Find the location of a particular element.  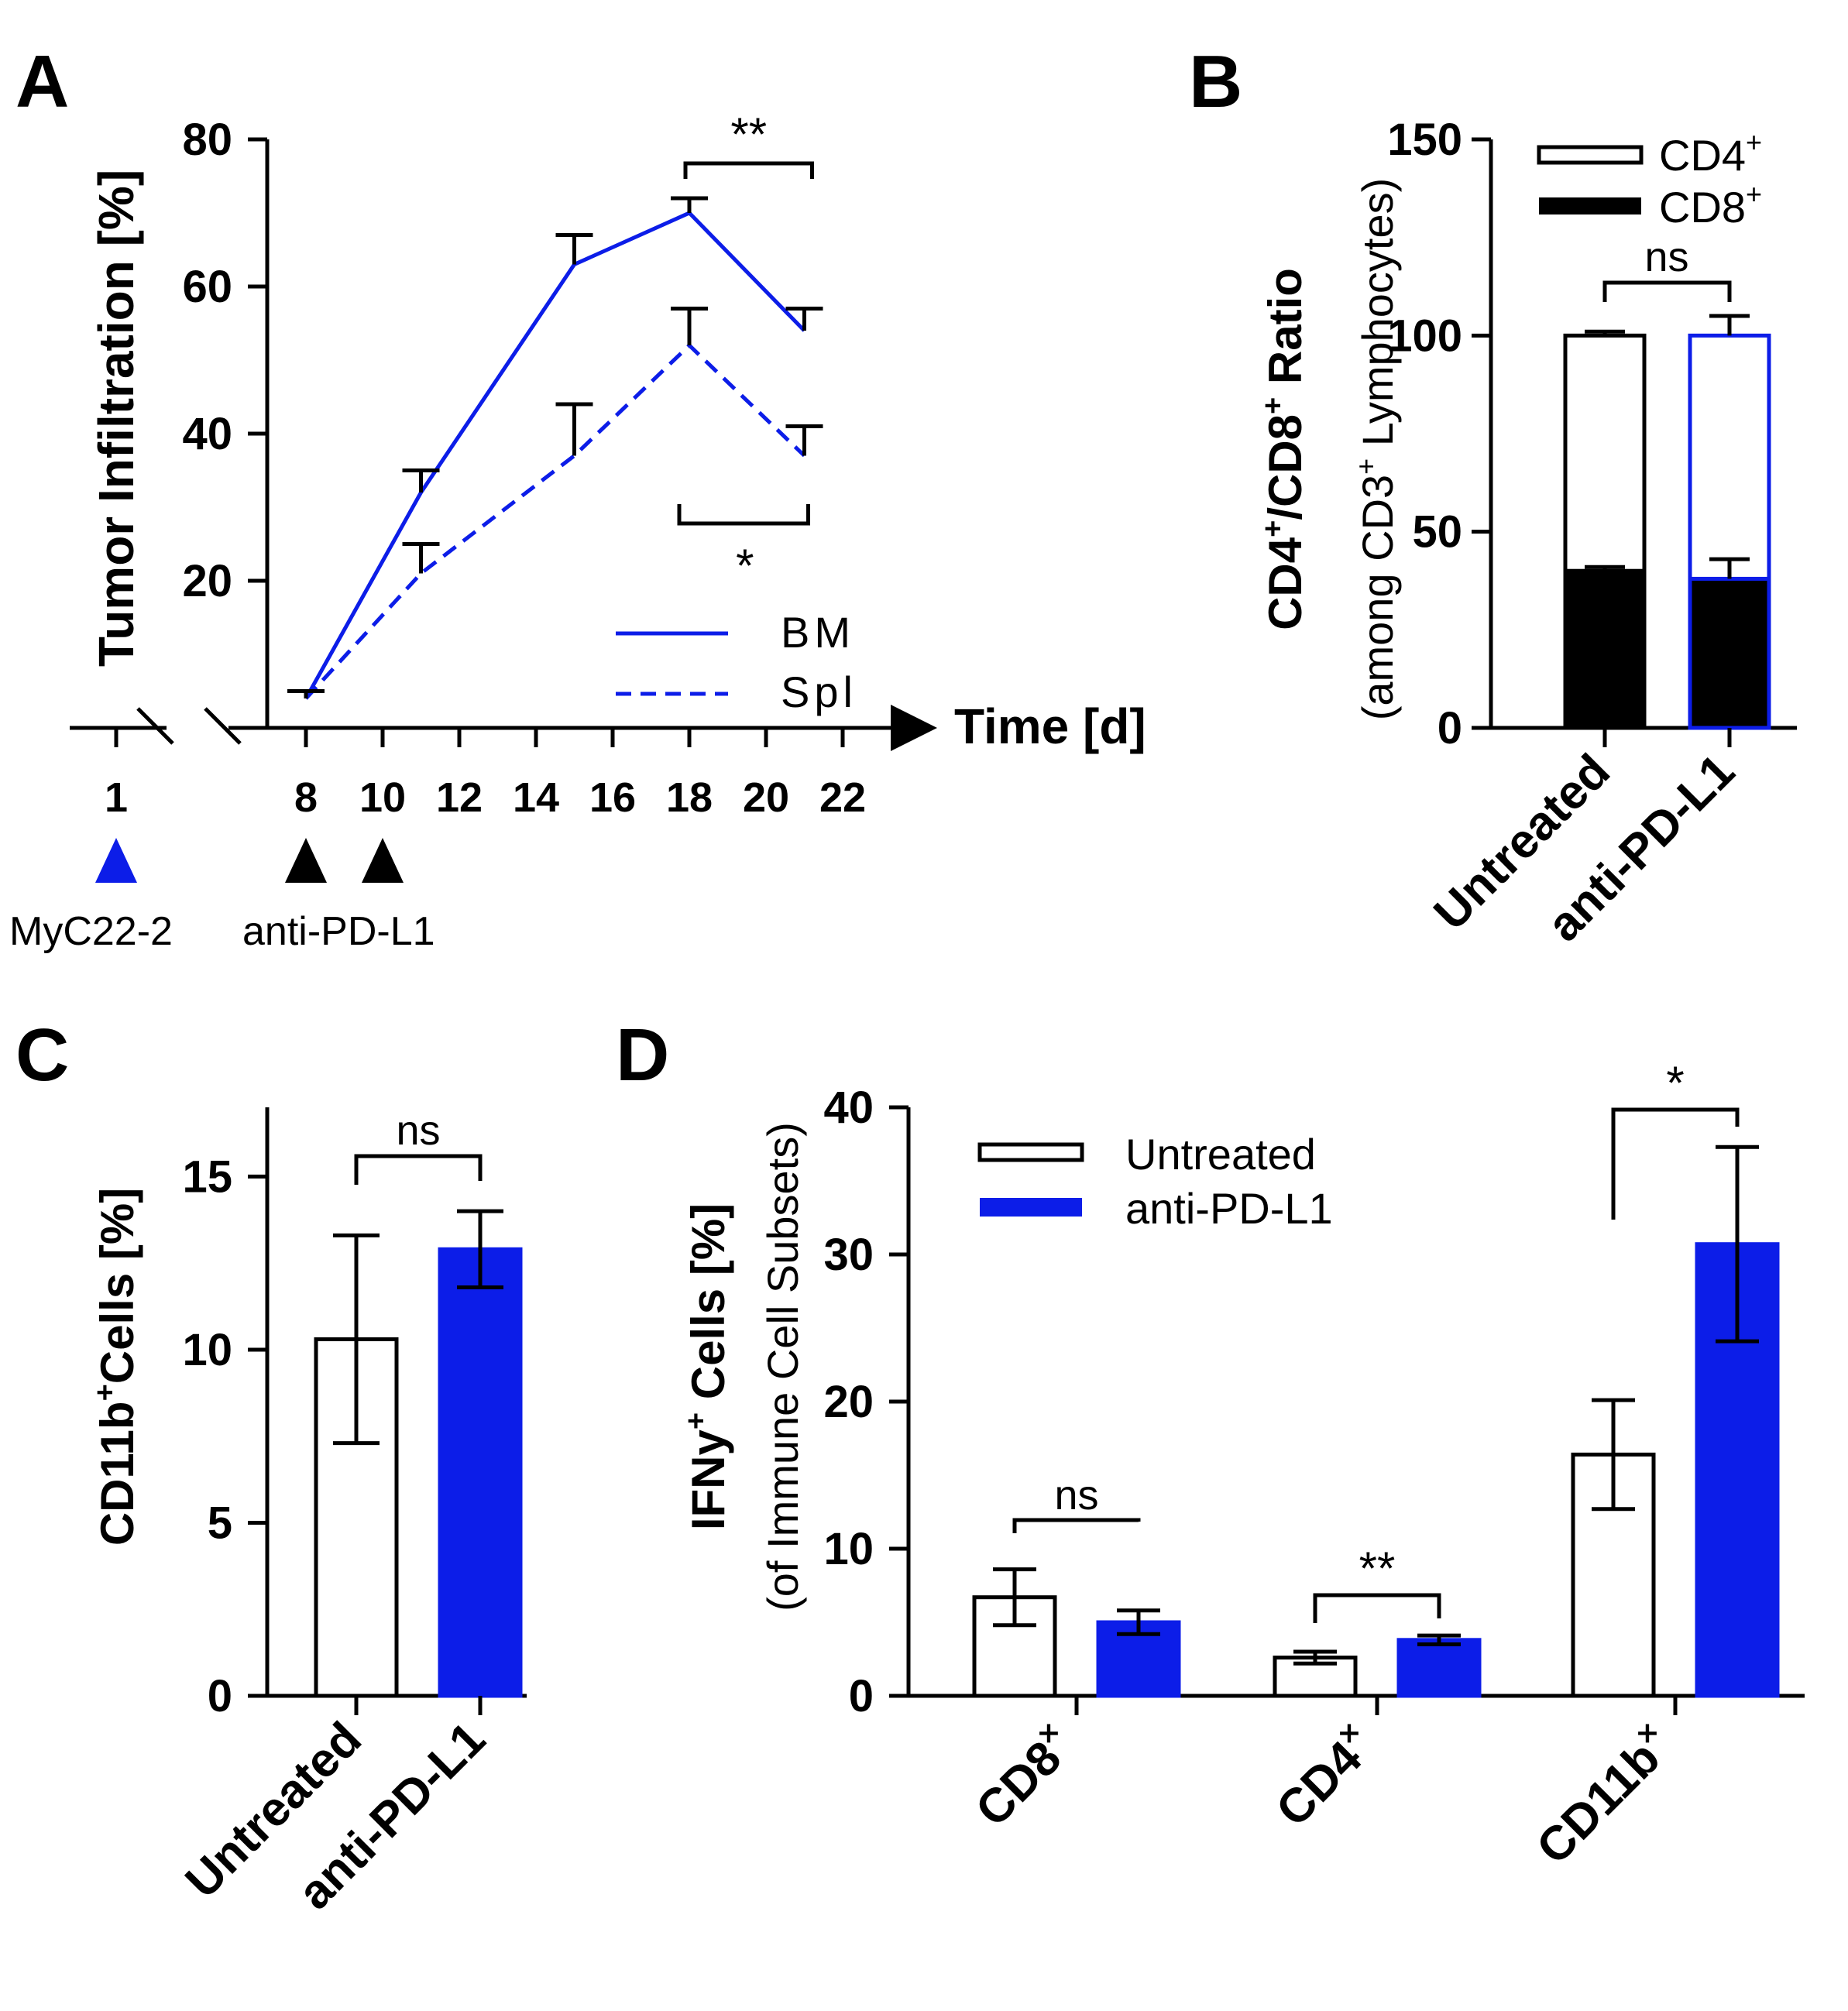

a-x-tick-label-7: 22 is located at coordinates (842, 797).